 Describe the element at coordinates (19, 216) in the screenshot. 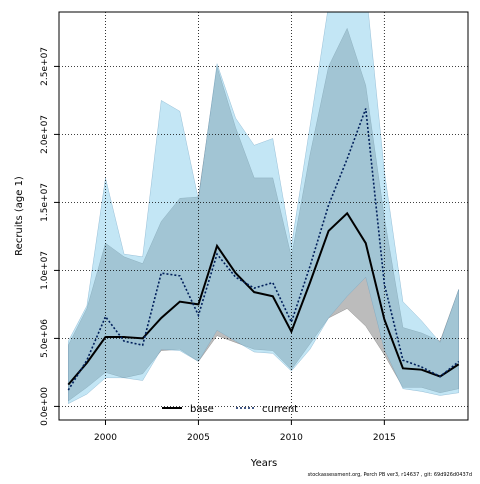

I see `y-axis-label: Recruits (age 1)` at that location.